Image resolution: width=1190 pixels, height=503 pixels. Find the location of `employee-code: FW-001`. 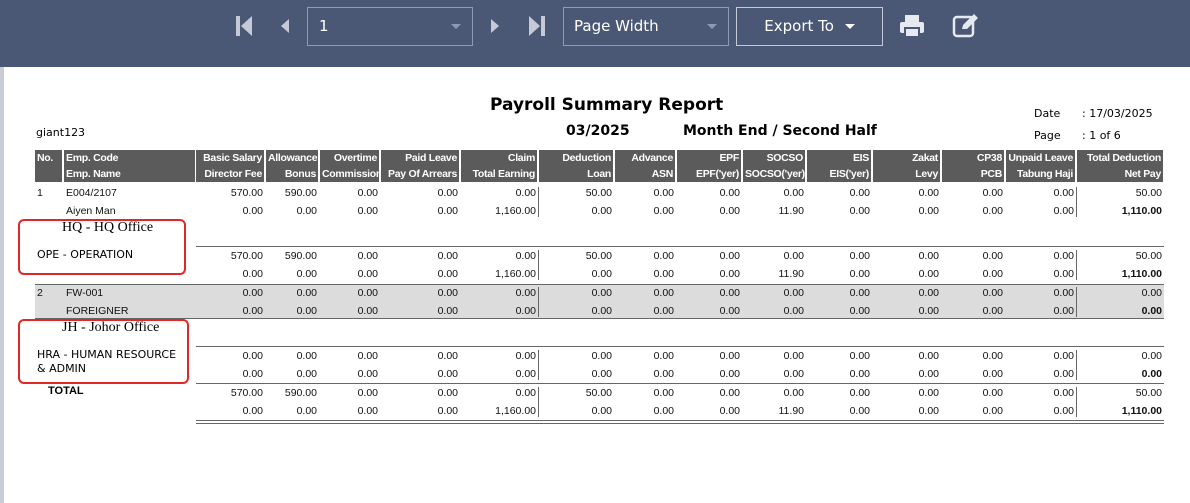

employee-code: FW-001 is located at coordinates (85, 293).